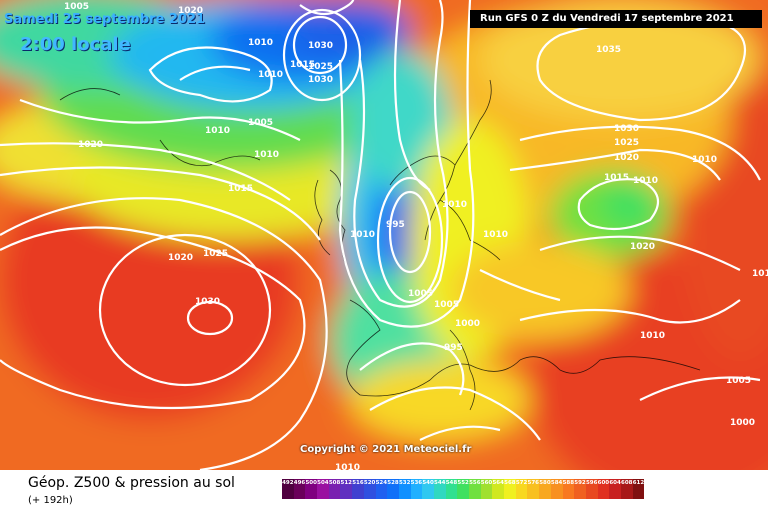  Describe the element at coordinates (416, 483) in the screenshot. I see `color-scale-label: 536` at that location.